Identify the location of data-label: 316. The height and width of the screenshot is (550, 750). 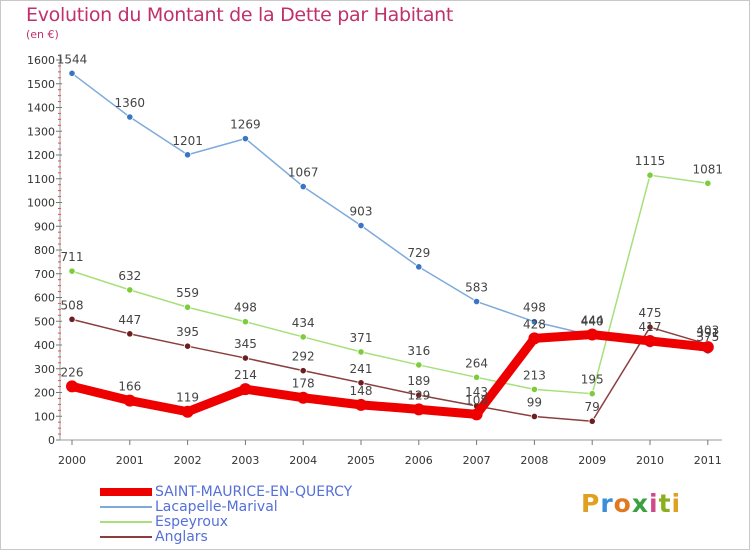
(418, 351).